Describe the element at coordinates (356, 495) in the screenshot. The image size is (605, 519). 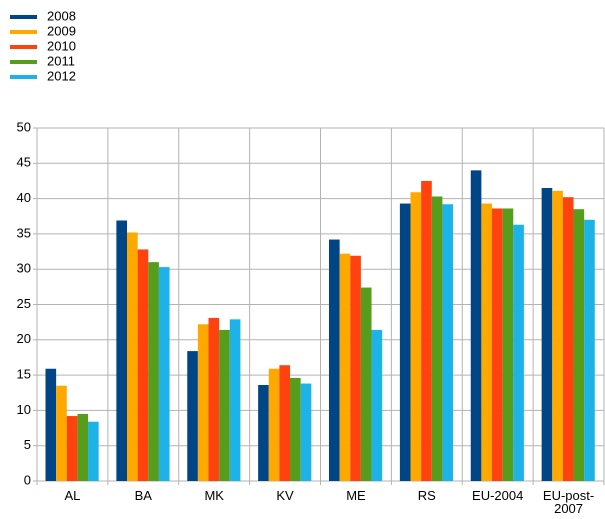
I see `x-tick-label: ME` at that location.